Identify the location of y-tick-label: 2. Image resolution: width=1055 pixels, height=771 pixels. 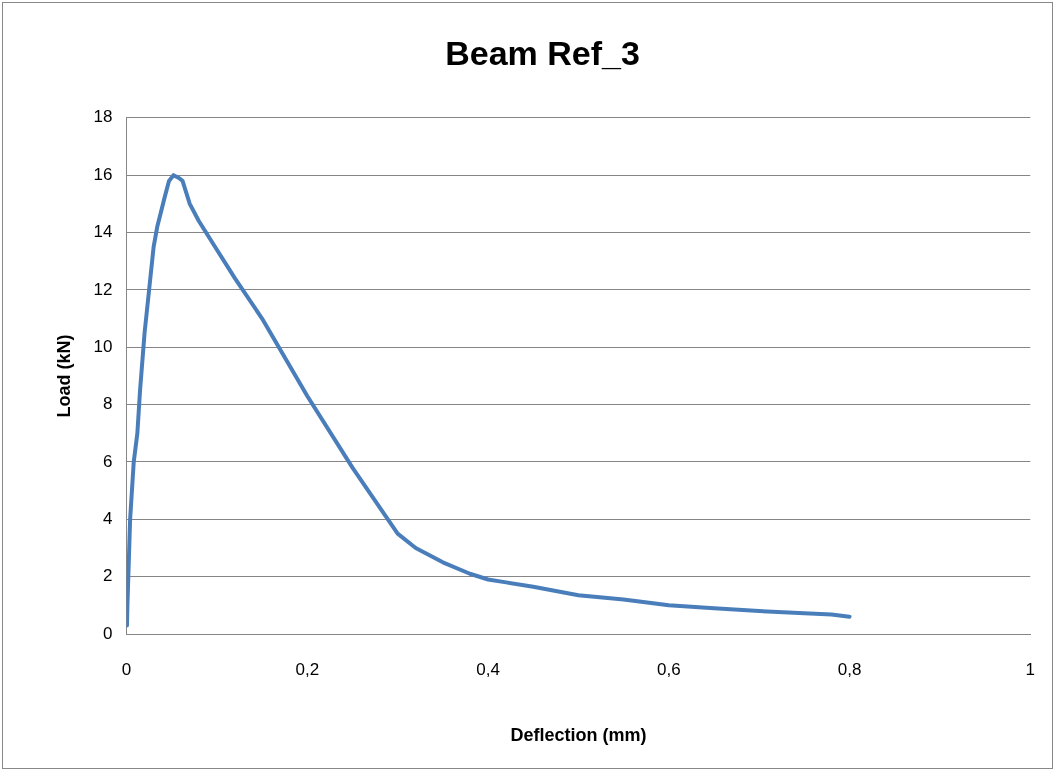
(108, 576).